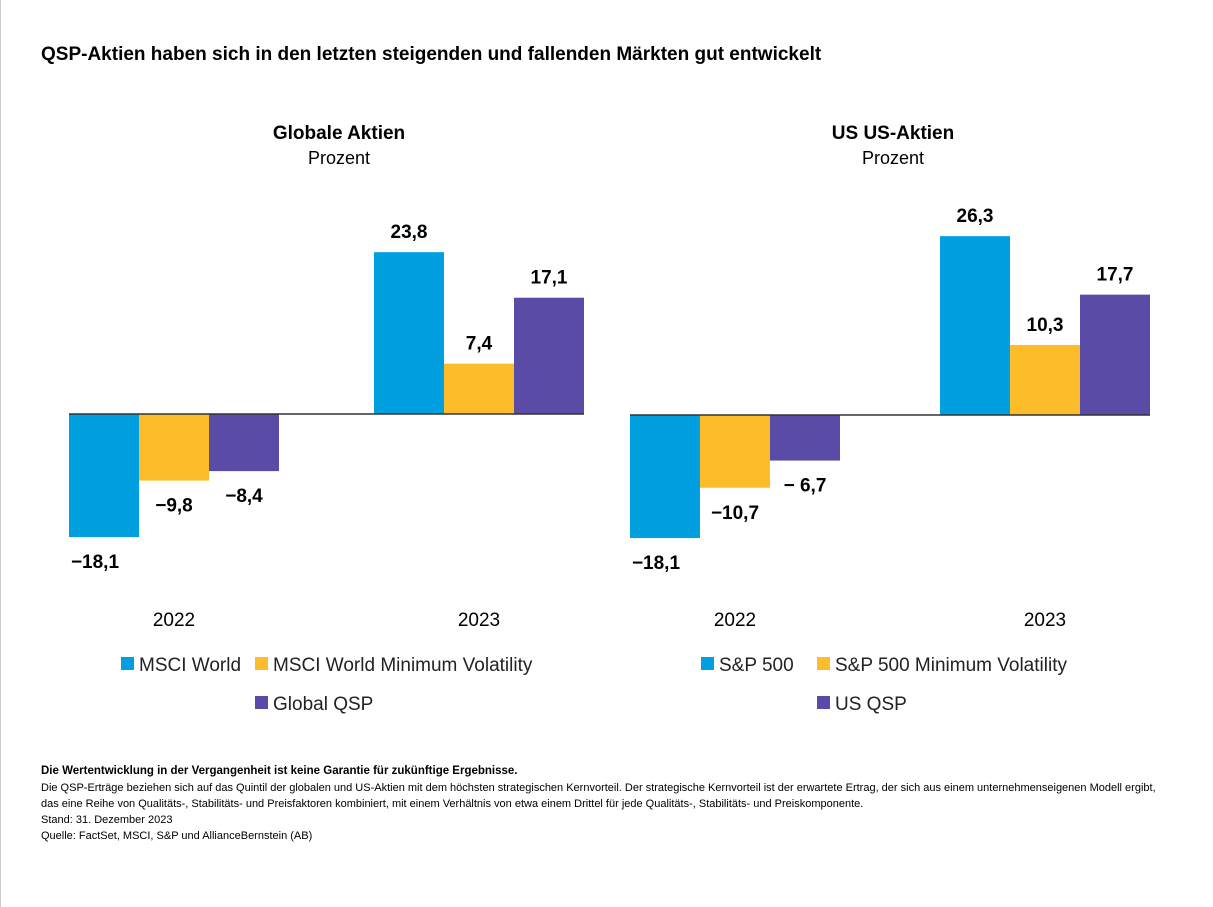 This screenshot has height=907, width=1213. Describe the element at coordinates (1115, 275) in the screenshot. I see `data-label: 17,7` at that location.